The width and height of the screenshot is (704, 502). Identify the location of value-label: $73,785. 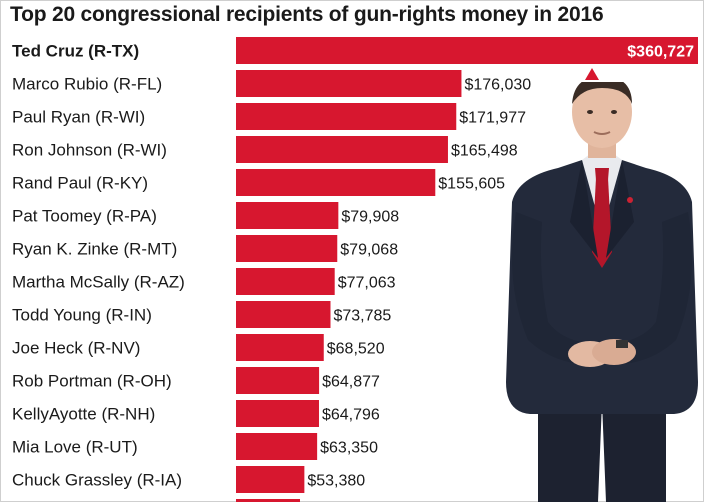
(362, 316).